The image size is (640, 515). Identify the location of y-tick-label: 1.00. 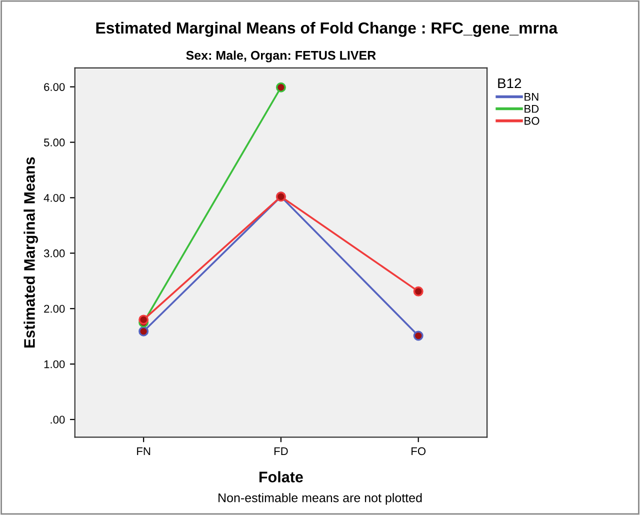
(54, 364).